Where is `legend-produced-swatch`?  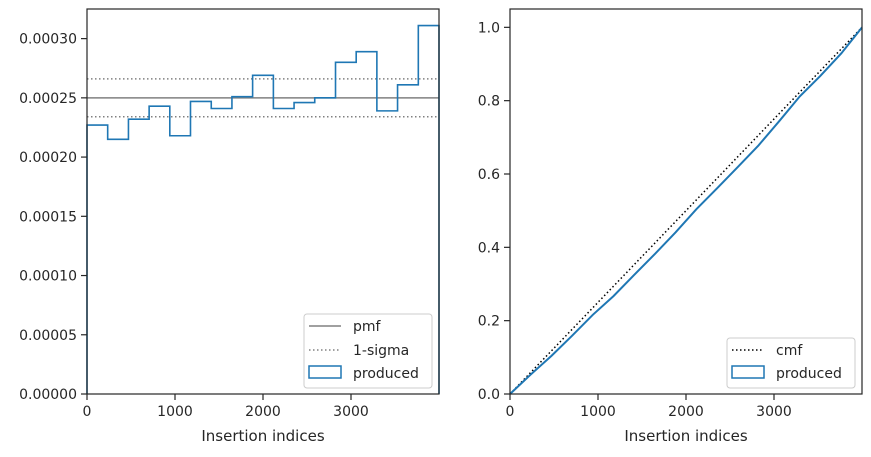
legend-produced-swatch is located at coordinates (325, 372).